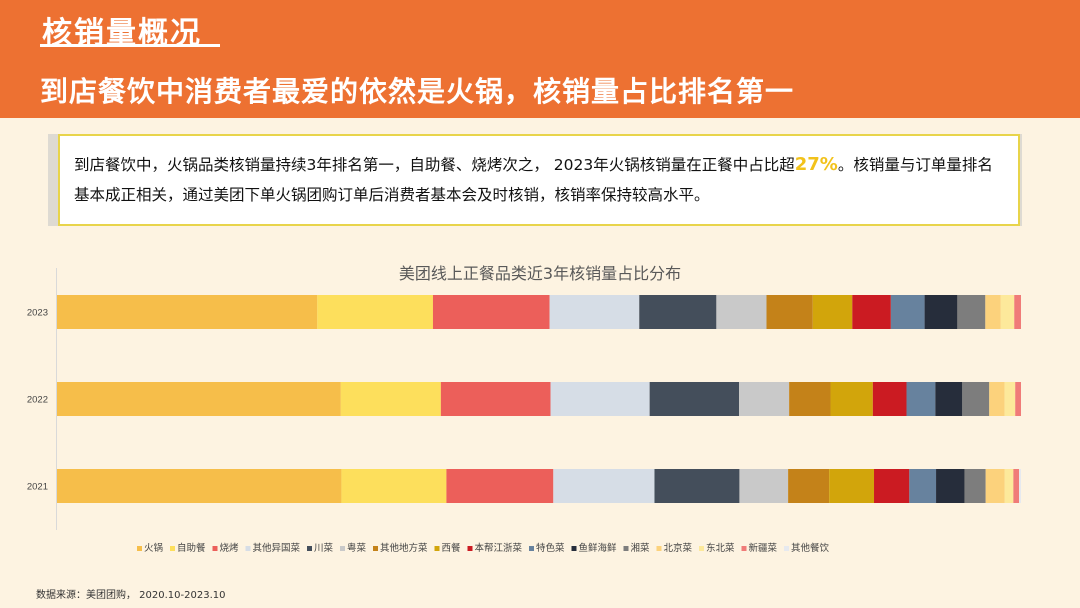 The width and height of the screenshot is (1080, 608). Describe the element at coordinates (153, 548) in the screenshot. I see `legend-label: 火锅` at that location.